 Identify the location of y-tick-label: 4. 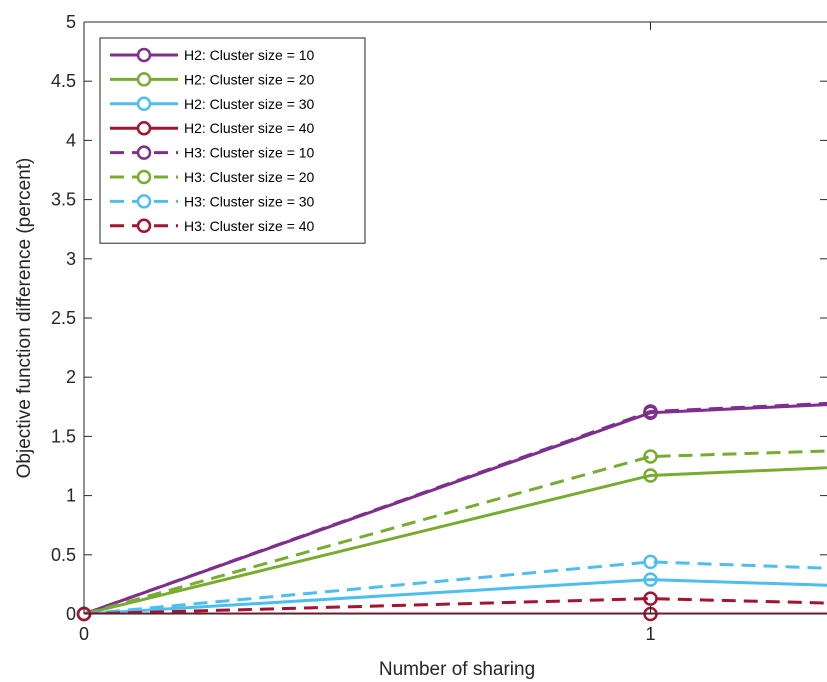
(71, 140).